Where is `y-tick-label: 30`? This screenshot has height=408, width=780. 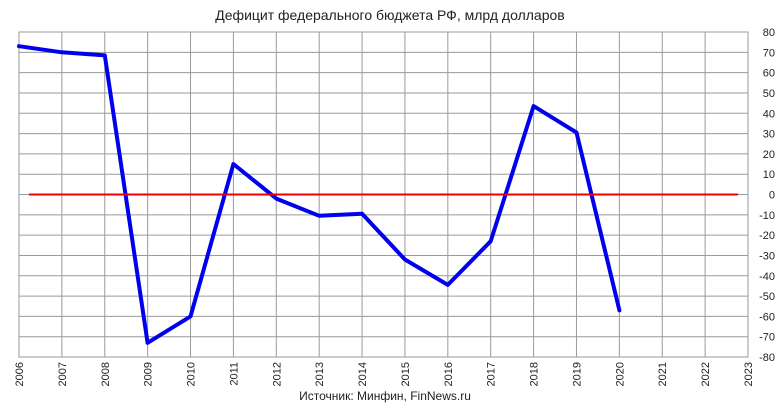 y-tick-label: 30 is located at coordinates (769, 135).